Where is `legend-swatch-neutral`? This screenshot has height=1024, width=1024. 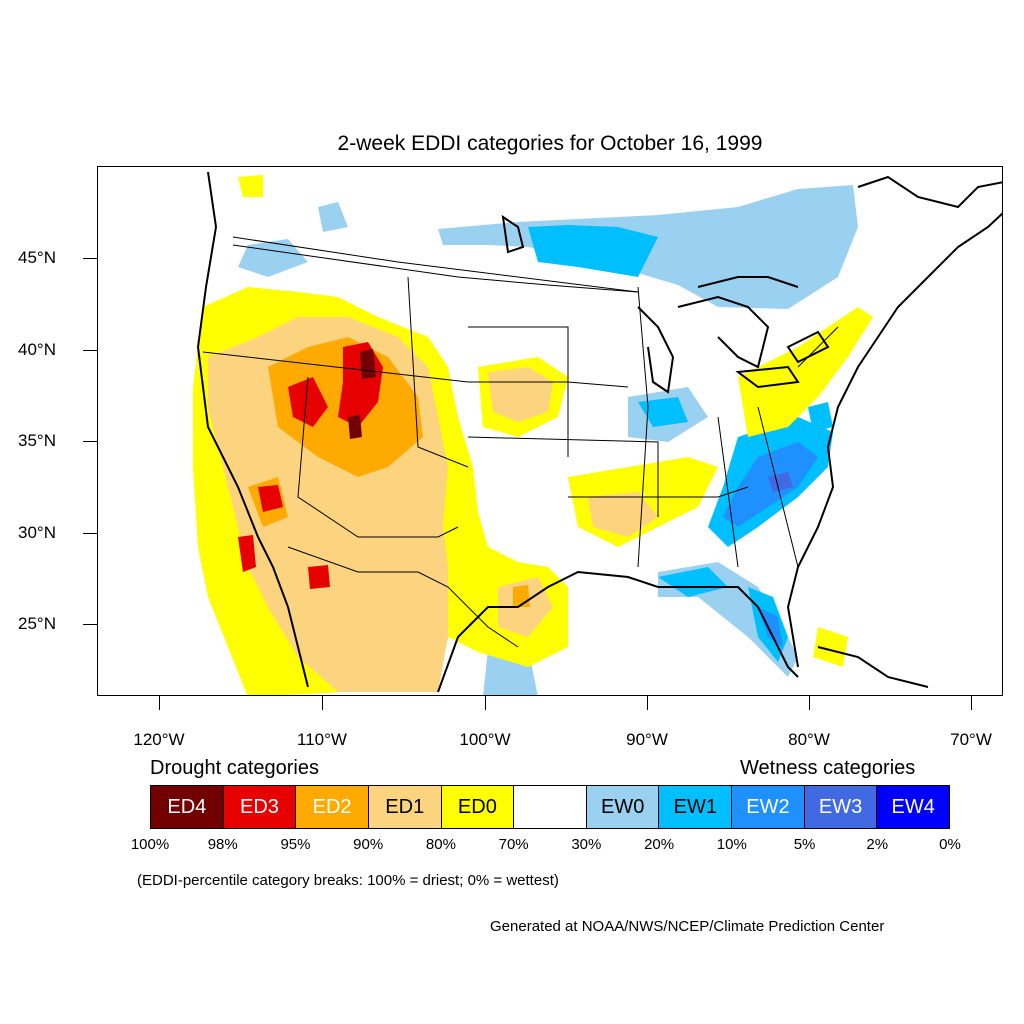
legend-swatch-neutral is located at coordinates (550, 807).